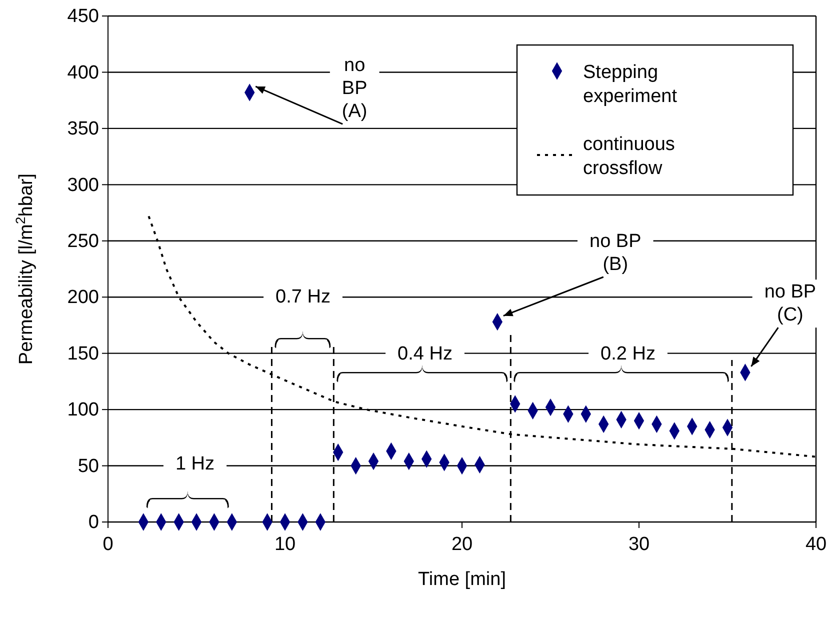 This screenshot has width=833, height=618. Describe the element at coordinates (816, 544) in the screenshot. I see `x-tick-label: 40` at that location.